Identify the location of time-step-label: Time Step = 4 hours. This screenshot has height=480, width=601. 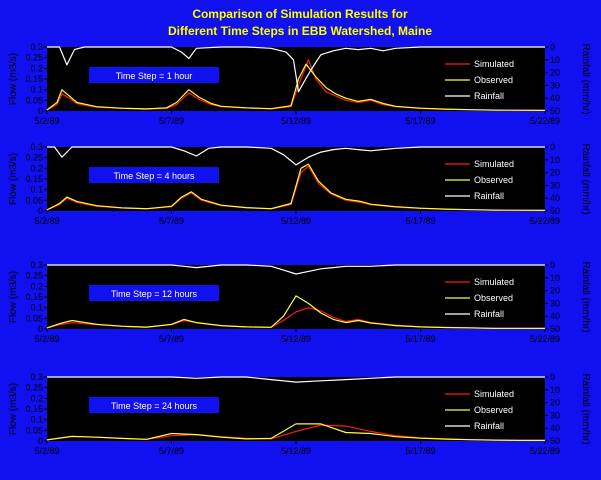
(154, 176).